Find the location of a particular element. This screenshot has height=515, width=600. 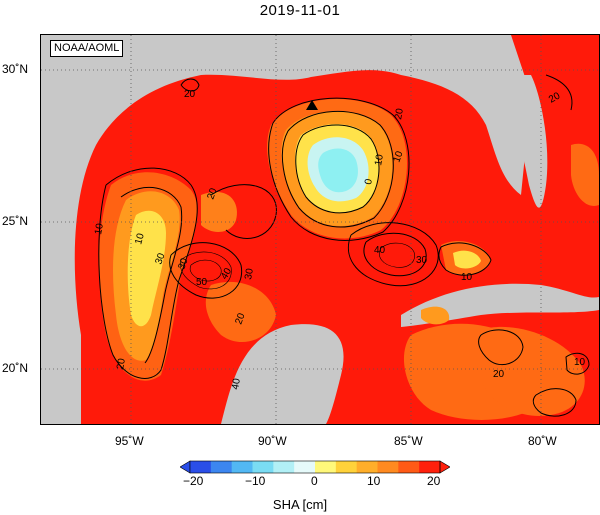

lat-label: 20˚N is located at coordinates (15, 368).